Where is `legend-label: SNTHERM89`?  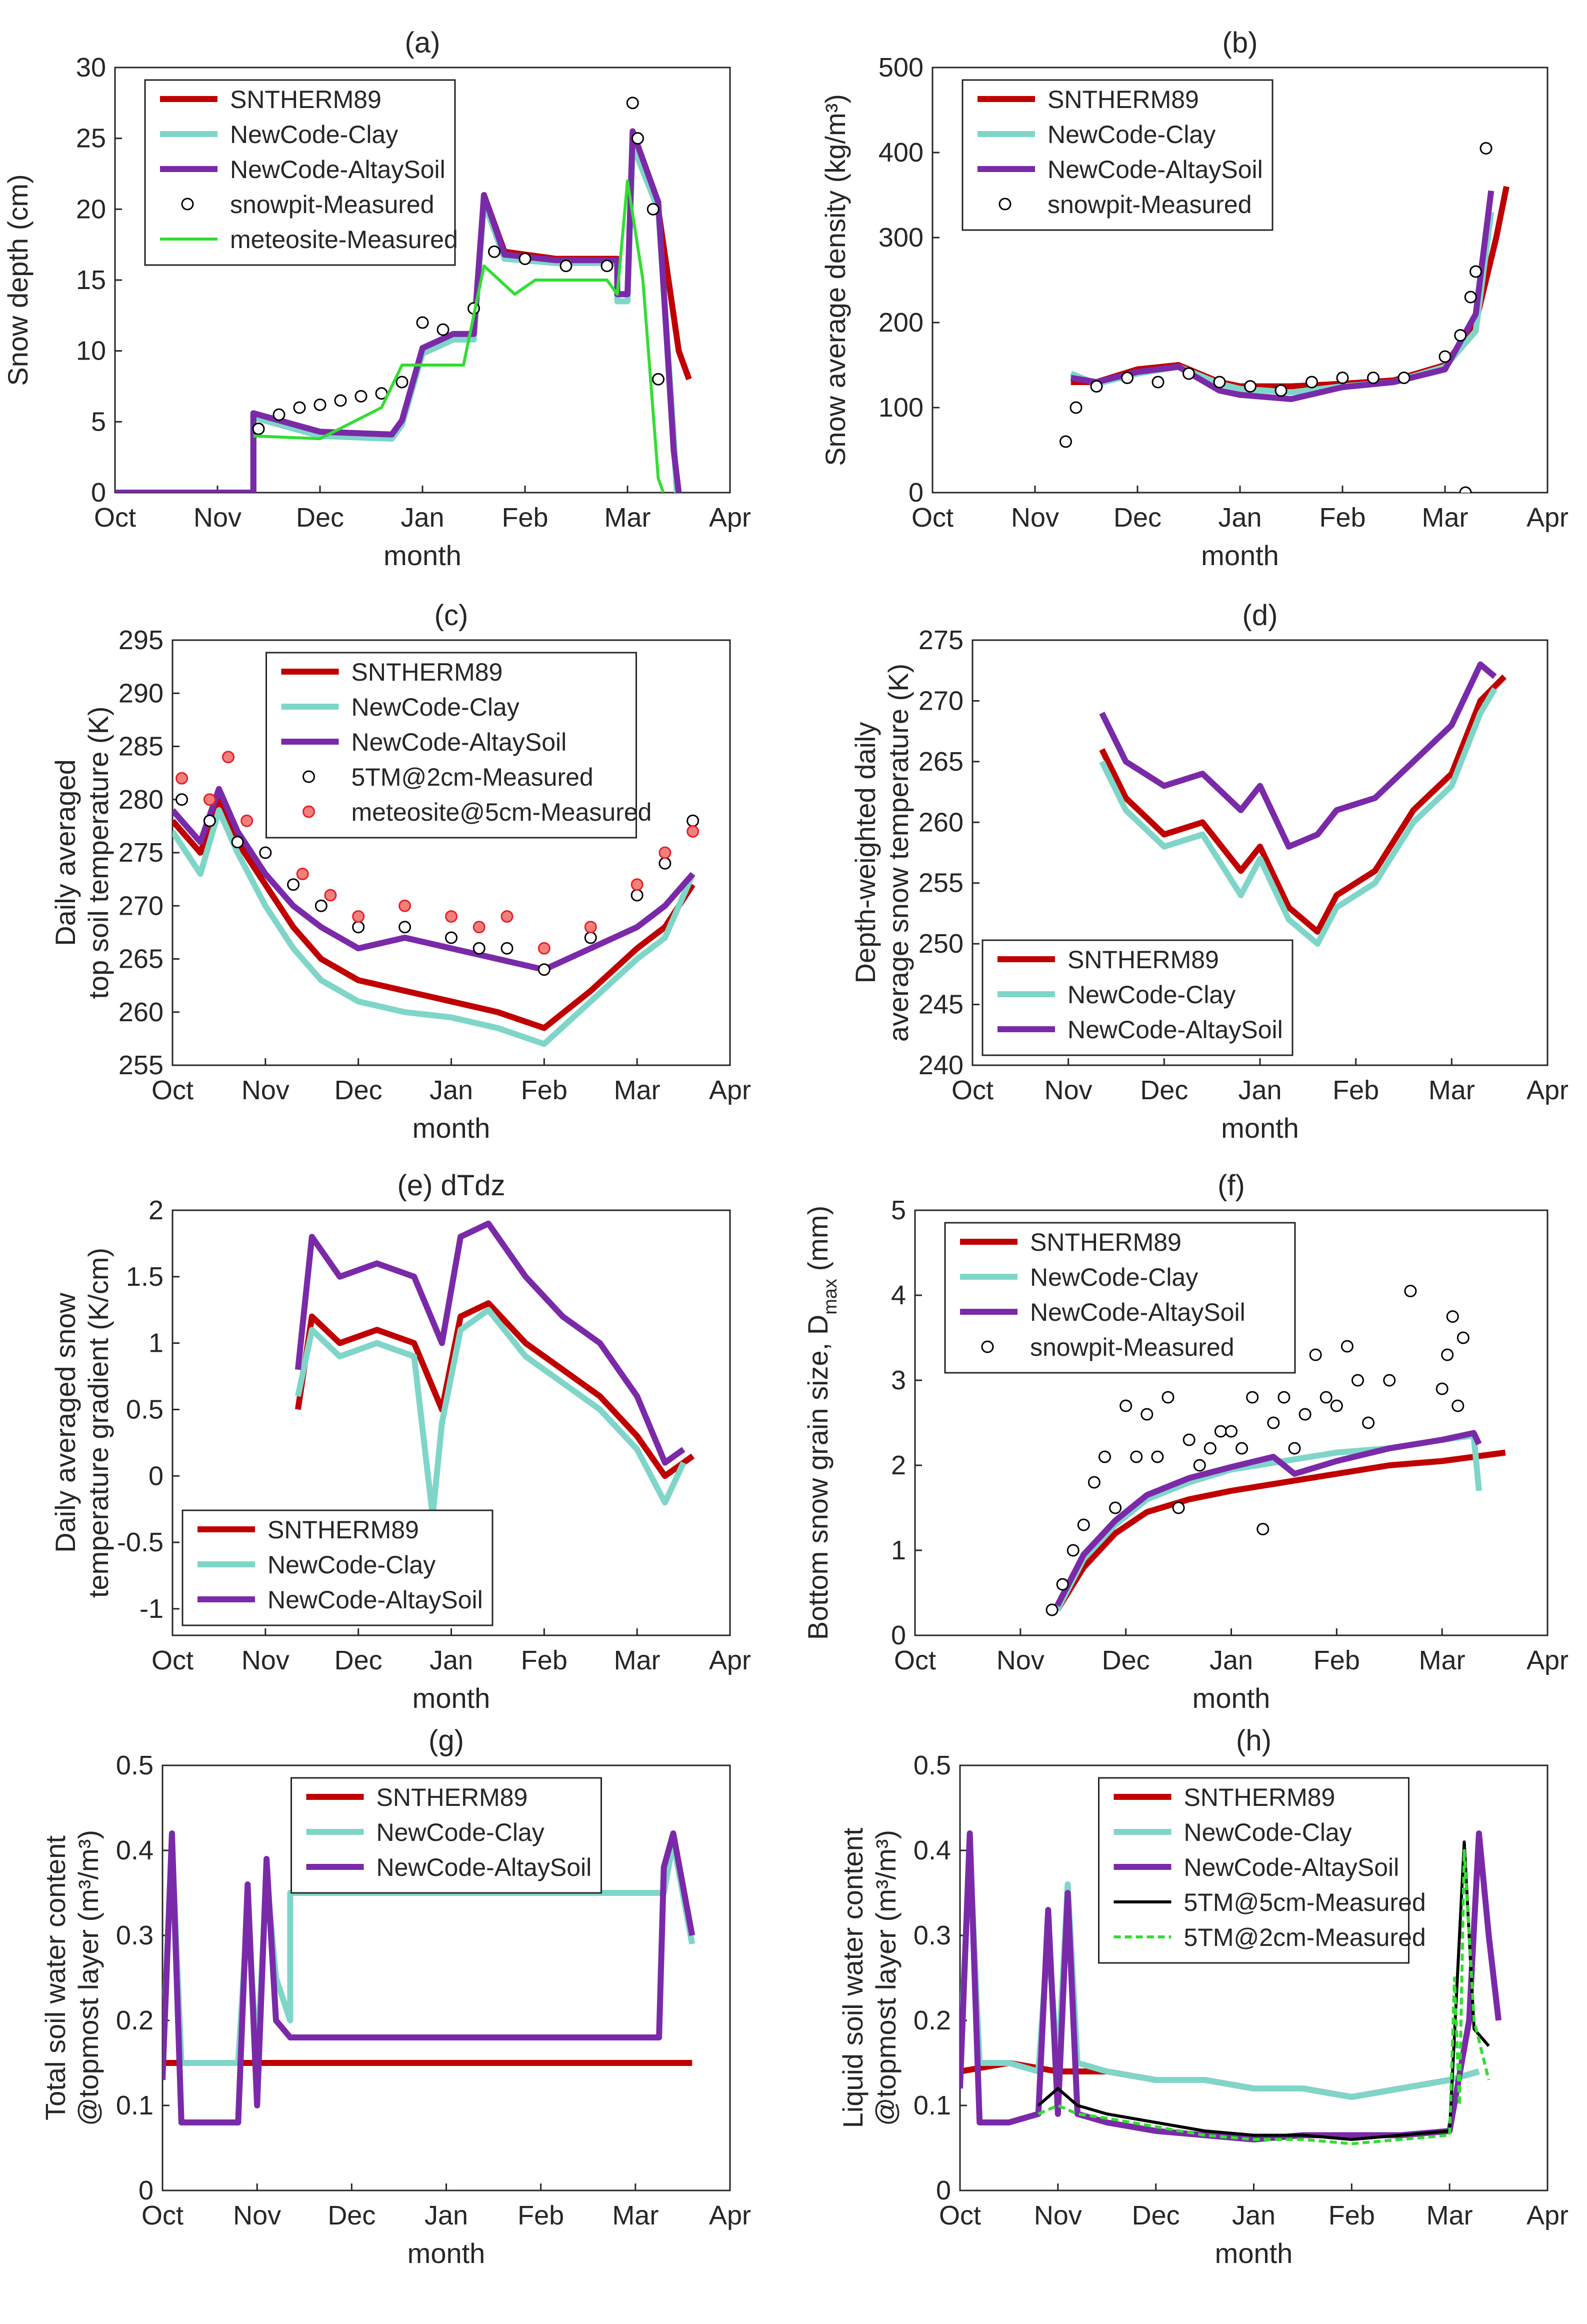
legend-label: SNTHERM89 is located at coordinates (427, 672).